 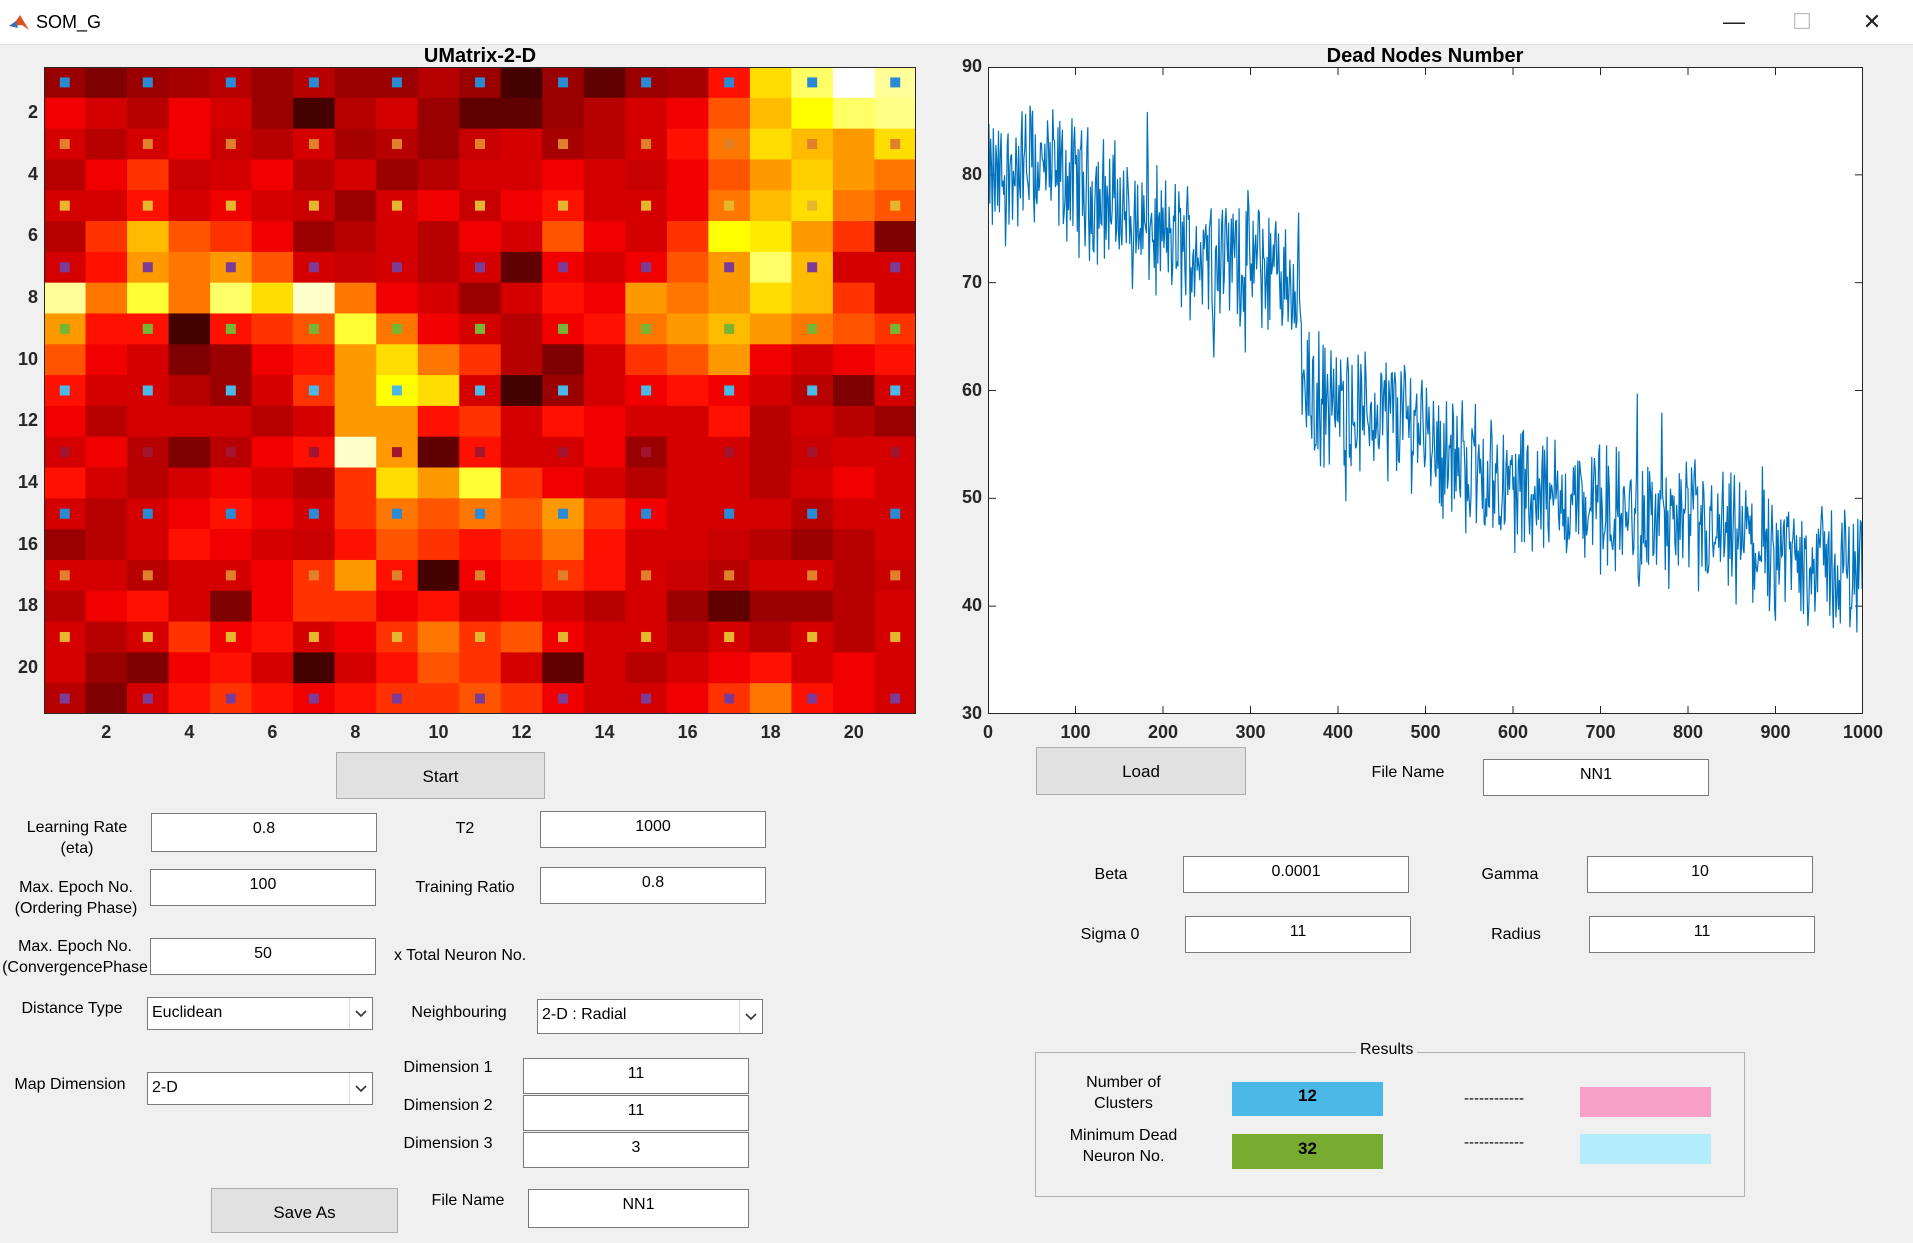 What do you see at coordinates (653, 829) in the screenshot?
I see `t2-field: 1000` at bounding box center [653, 829].